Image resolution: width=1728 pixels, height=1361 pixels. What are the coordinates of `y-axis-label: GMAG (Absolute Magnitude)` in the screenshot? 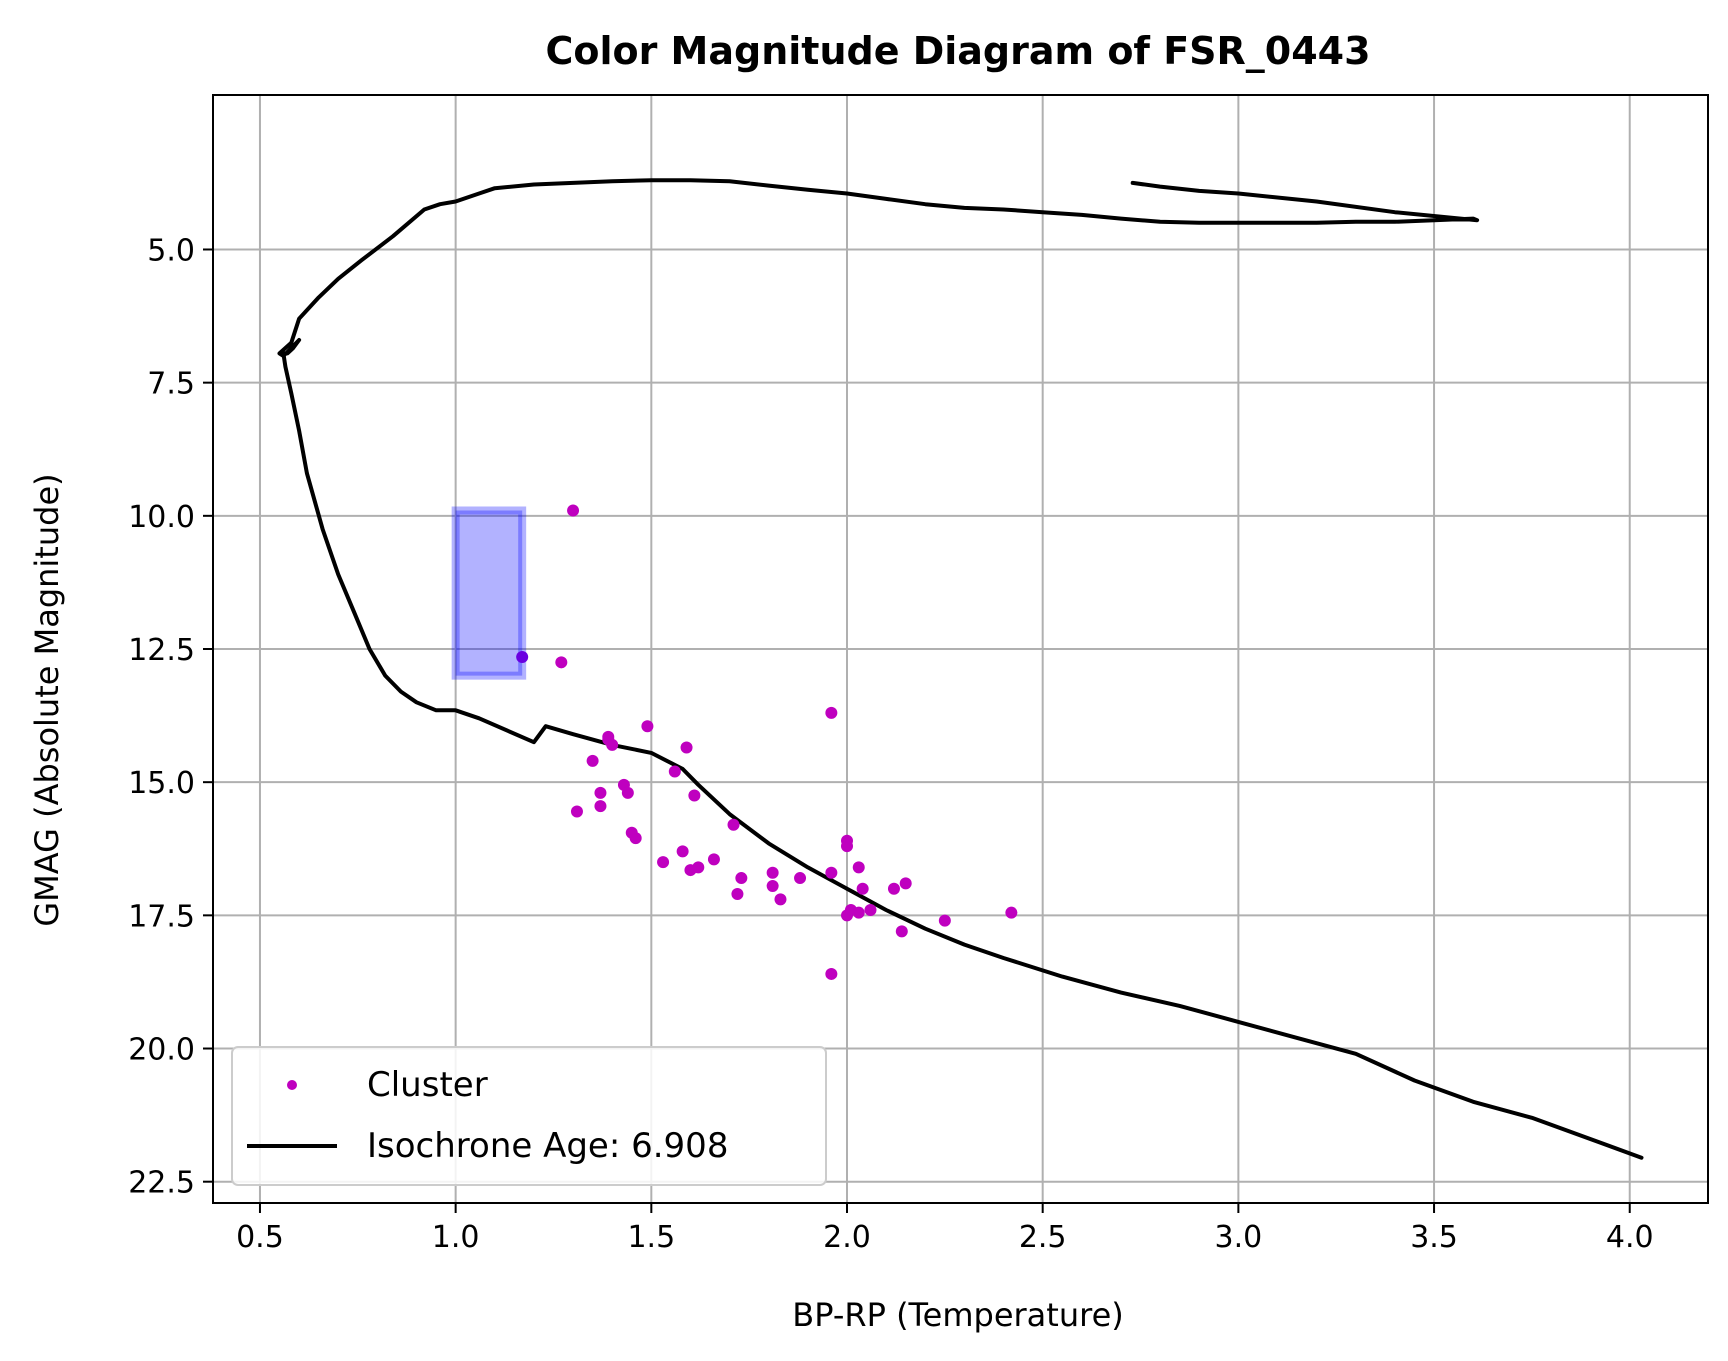 It's located at (47, 699).